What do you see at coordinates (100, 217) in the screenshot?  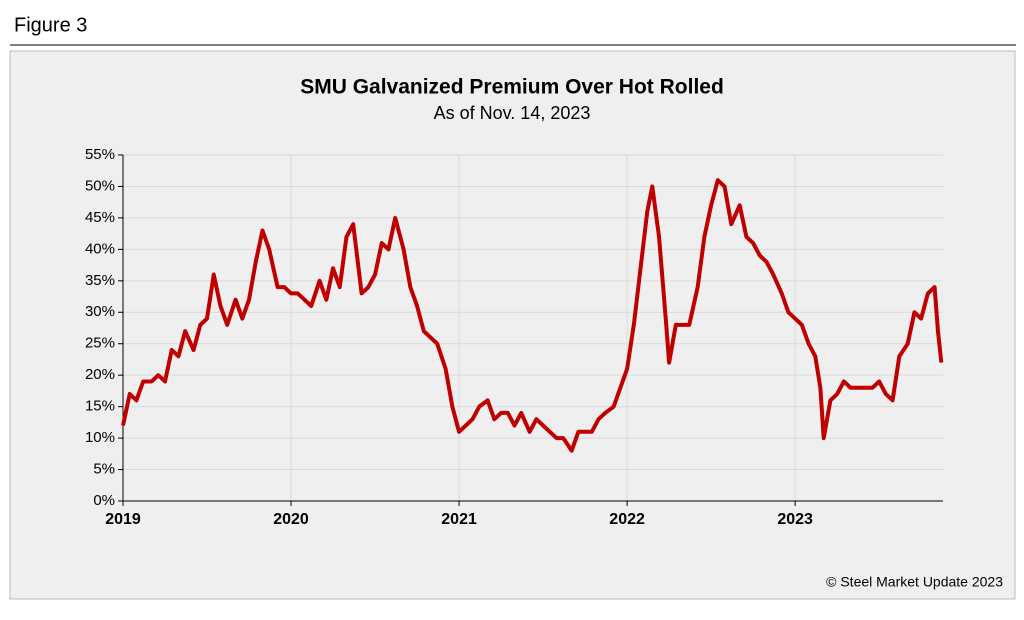 I see `y-tick-label: 45%` at bounding box center [100, 217].